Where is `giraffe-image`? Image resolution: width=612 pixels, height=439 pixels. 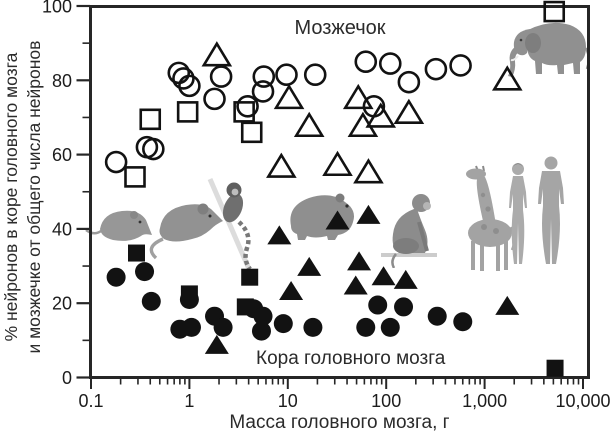
giraffe-image is located at coordinates (490, 218).